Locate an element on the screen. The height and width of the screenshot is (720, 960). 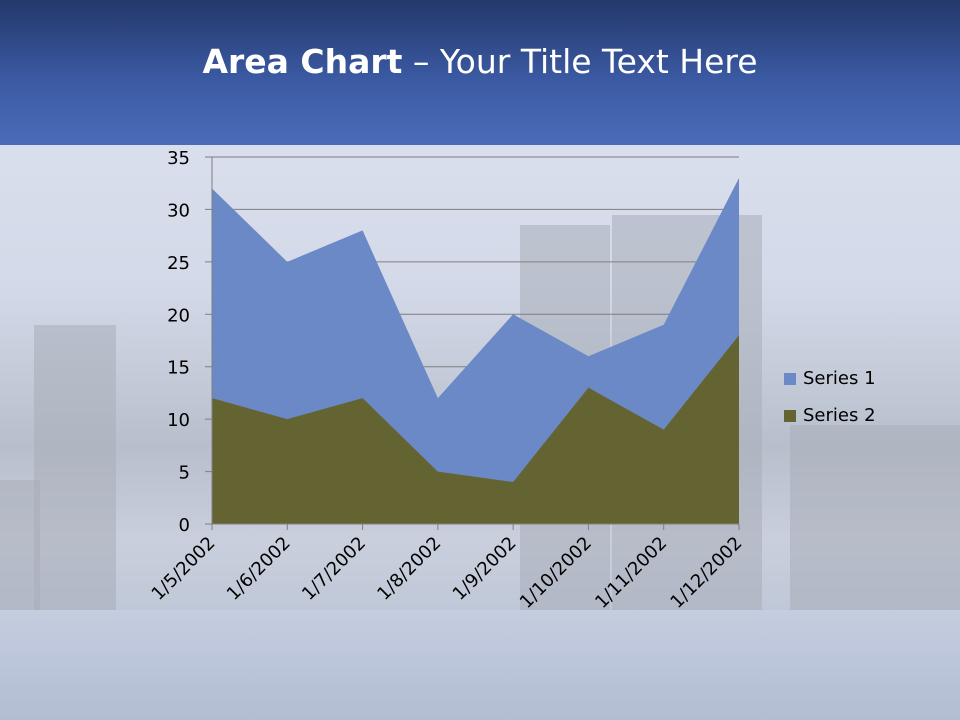
y-tick-label: 10 is located at coordinates (178, 420).